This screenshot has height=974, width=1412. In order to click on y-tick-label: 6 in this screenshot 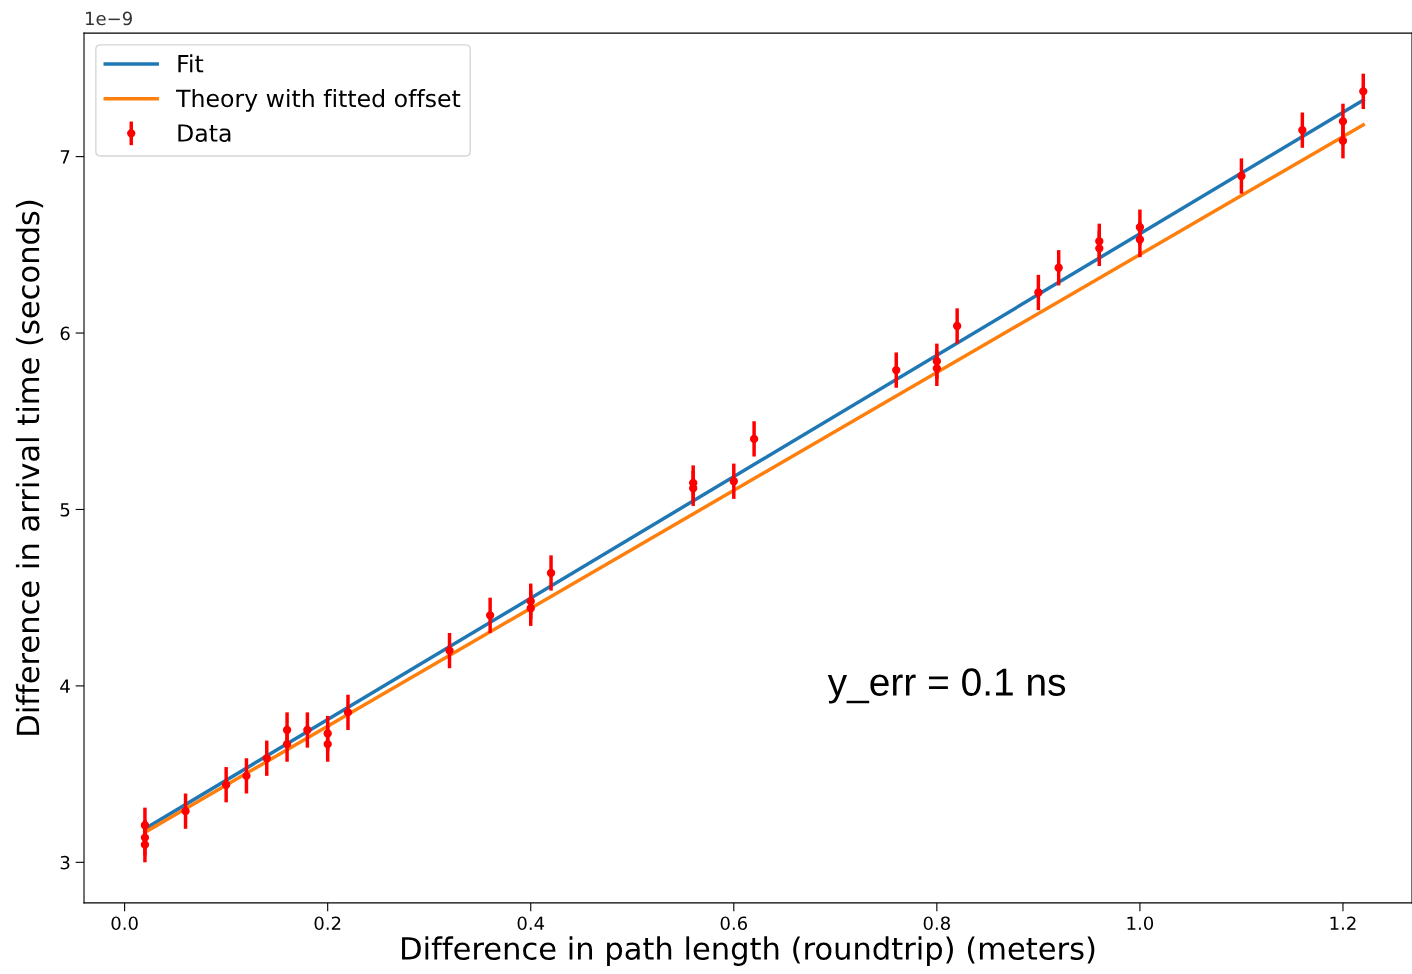, I will do `click(65, 333)`.